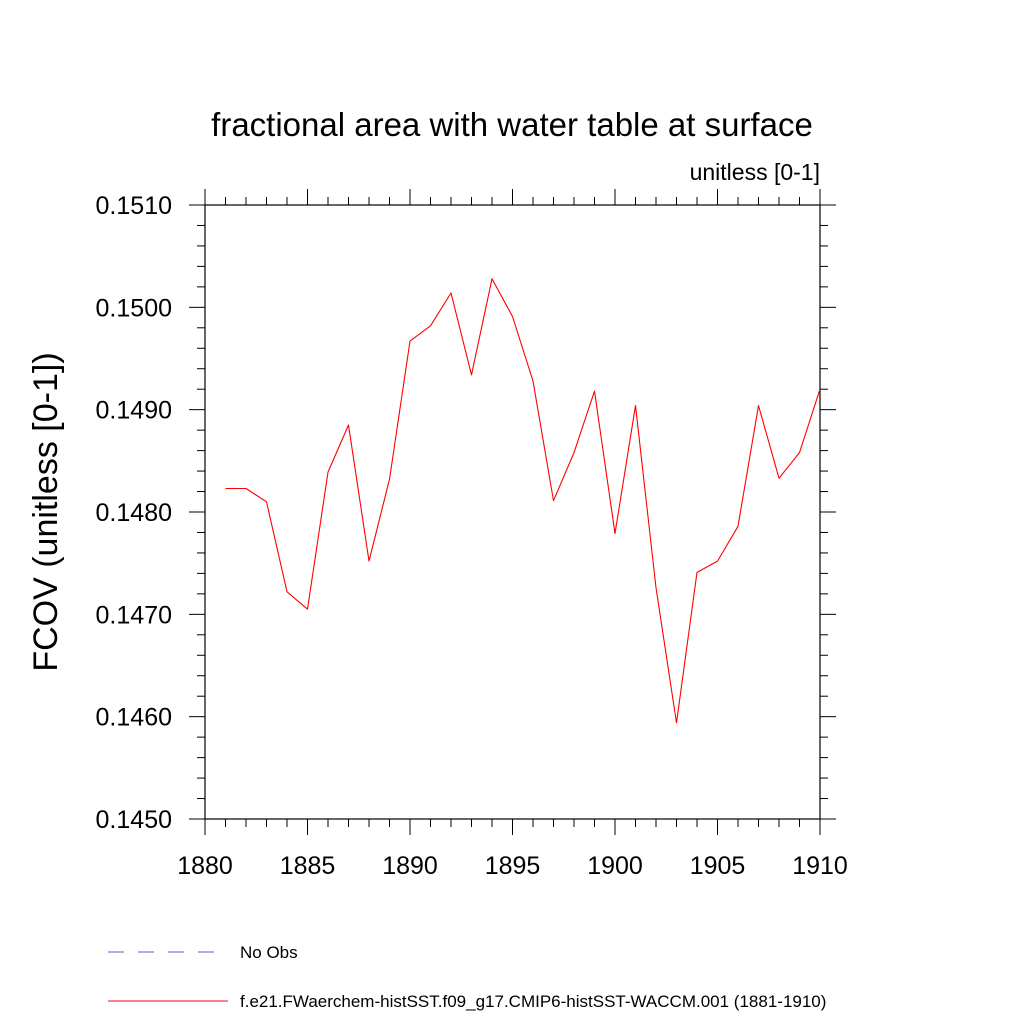  What do you see at coordinates (718, 866) in the screenshot?
I see `x-tick-label: 1905` at bounding box center [718, 866].